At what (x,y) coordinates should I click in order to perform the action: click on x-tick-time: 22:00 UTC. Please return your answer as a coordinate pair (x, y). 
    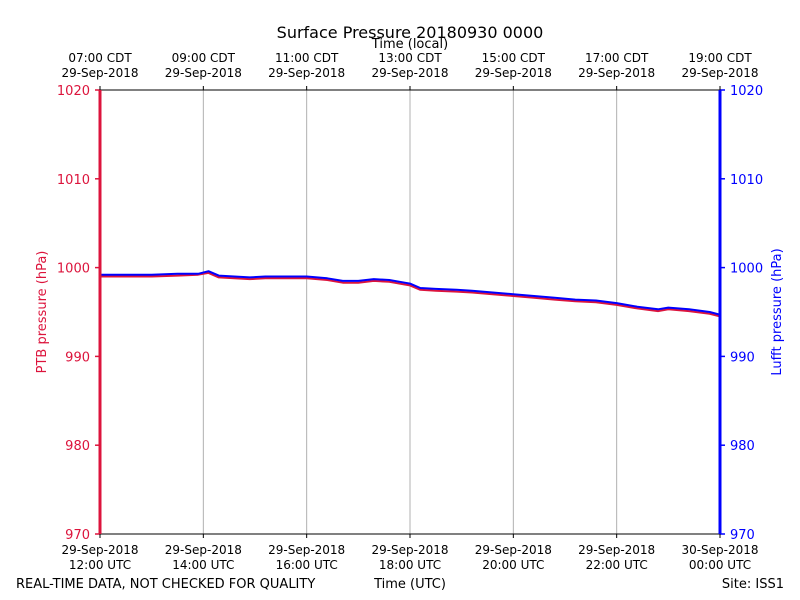
    Looking at the image, I should click on (617, 565).